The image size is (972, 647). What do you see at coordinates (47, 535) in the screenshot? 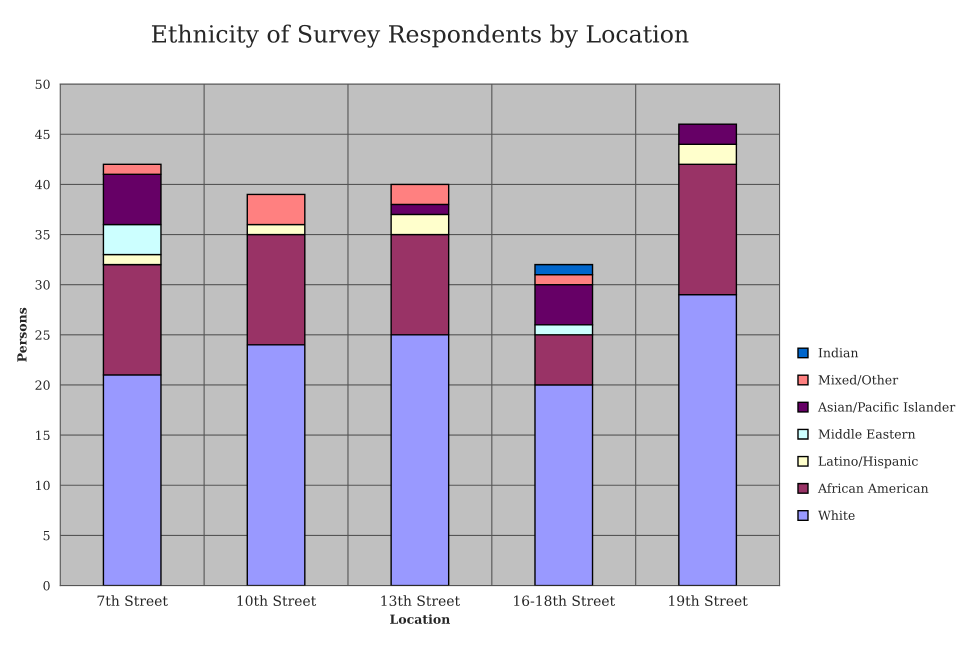
I see `y-tick-label: 5` at bounding box center [47, 535].